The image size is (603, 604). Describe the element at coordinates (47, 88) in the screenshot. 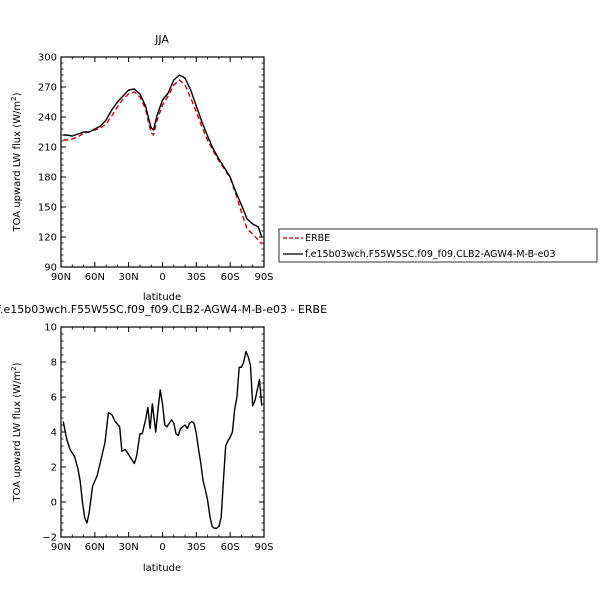

I see `y-tick-label: 270` at that location.